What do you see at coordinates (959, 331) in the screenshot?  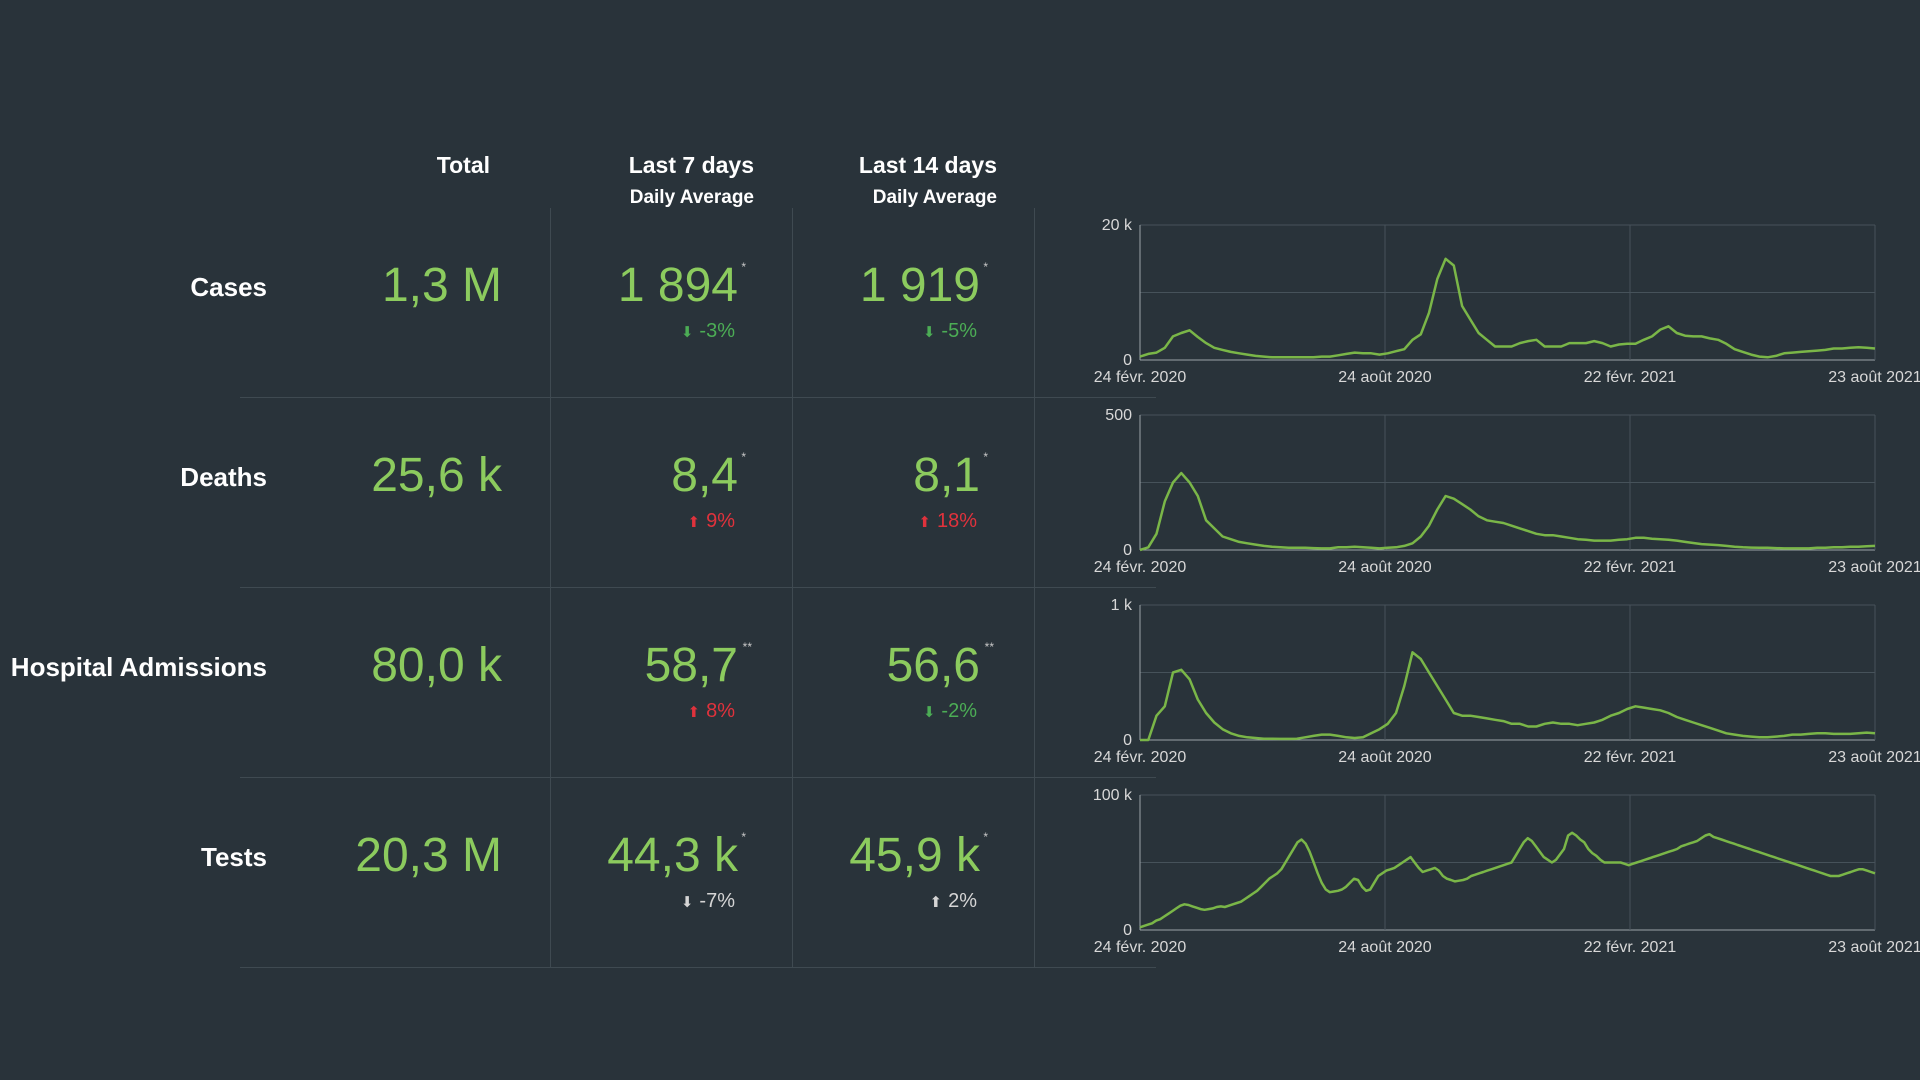 I see `avg14-change-text: -5%` at bounding box center [959, 331].